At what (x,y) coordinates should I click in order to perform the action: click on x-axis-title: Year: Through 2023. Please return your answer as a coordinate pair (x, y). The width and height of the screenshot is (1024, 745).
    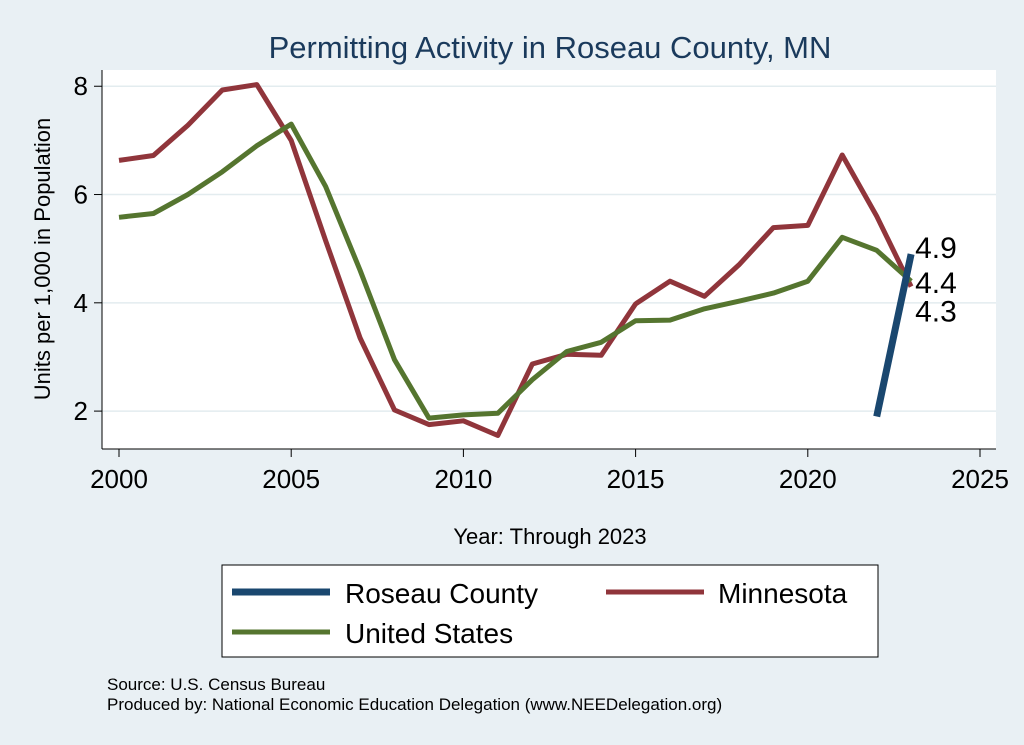
    Looking at the image, I should click on (549, 536).